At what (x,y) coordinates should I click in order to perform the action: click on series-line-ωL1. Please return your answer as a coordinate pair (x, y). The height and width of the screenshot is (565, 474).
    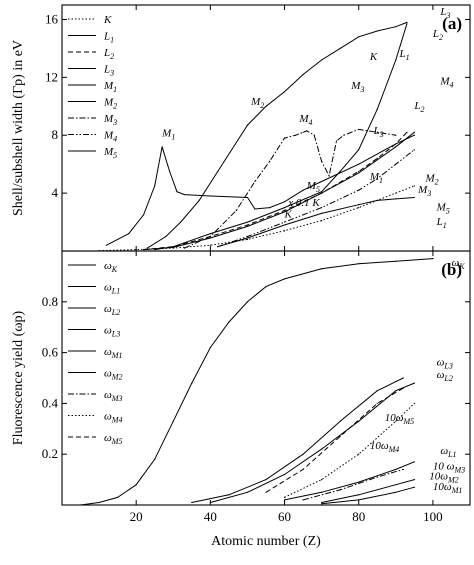
    Looking at the image, I should click on (349, 481).